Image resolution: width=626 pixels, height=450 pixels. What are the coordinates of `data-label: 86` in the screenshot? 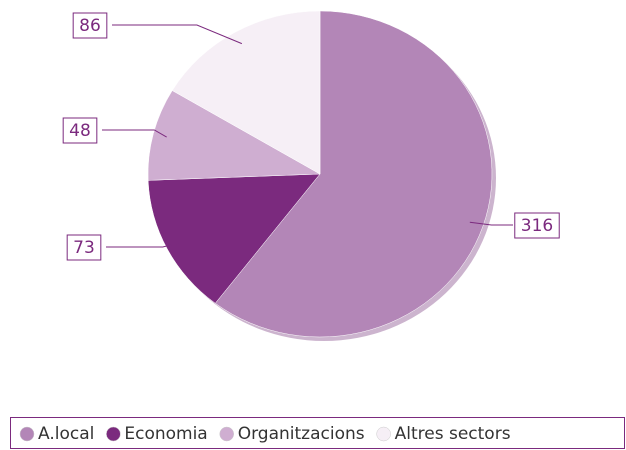 It's located at (90, 26).